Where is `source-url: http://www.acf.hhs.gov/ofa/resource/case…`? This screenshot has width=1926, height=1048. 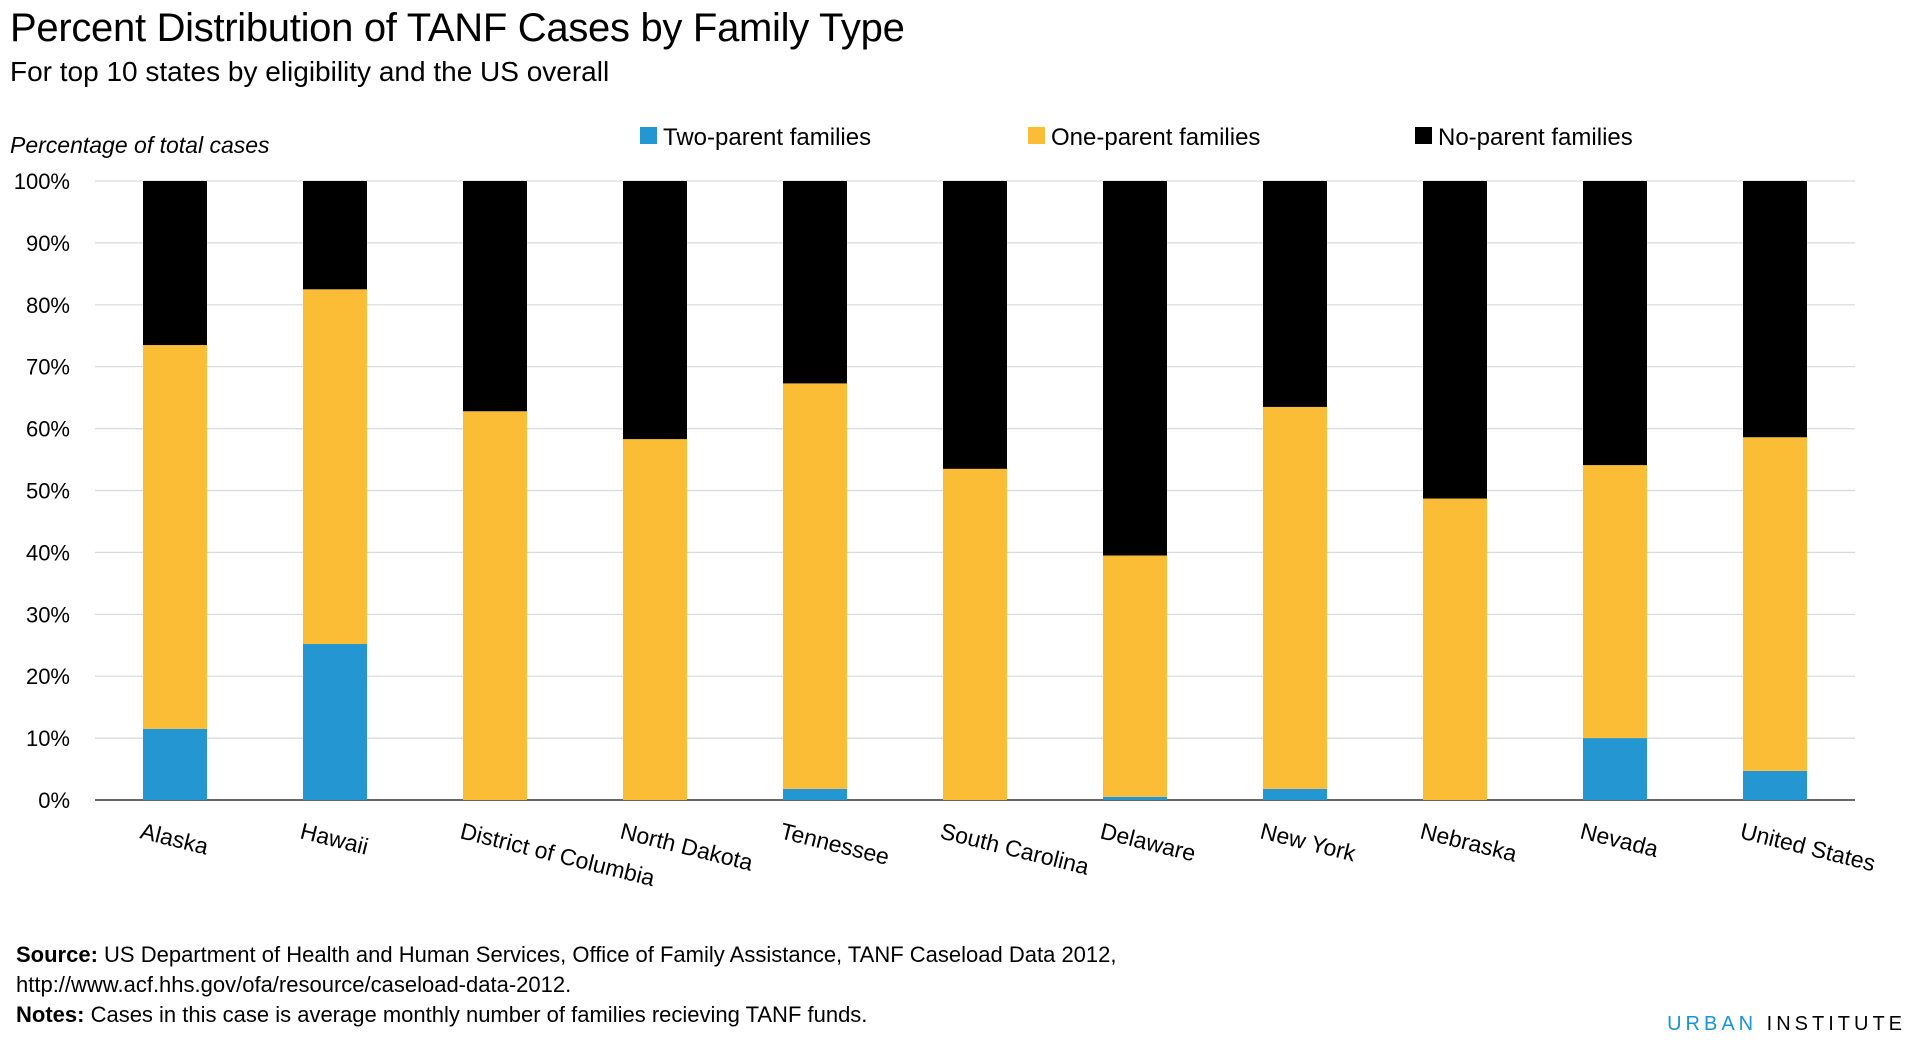
source-url: http://www.acf.hhs.gov/ofa/resource/case… is located at coordinates (294, 984).